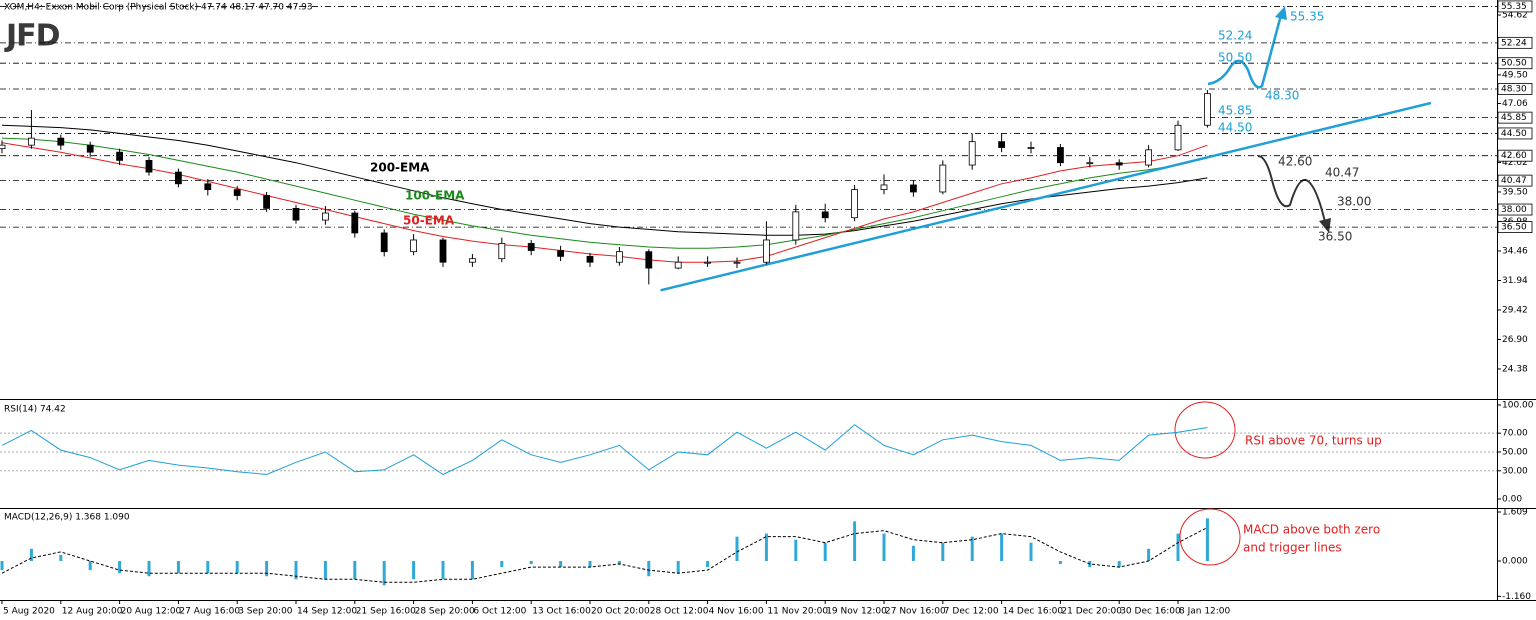  Describe the element at coordinates (856, 612) in the screenshot. I see `x-tick-label: 19 Nov 12:00` at that location.